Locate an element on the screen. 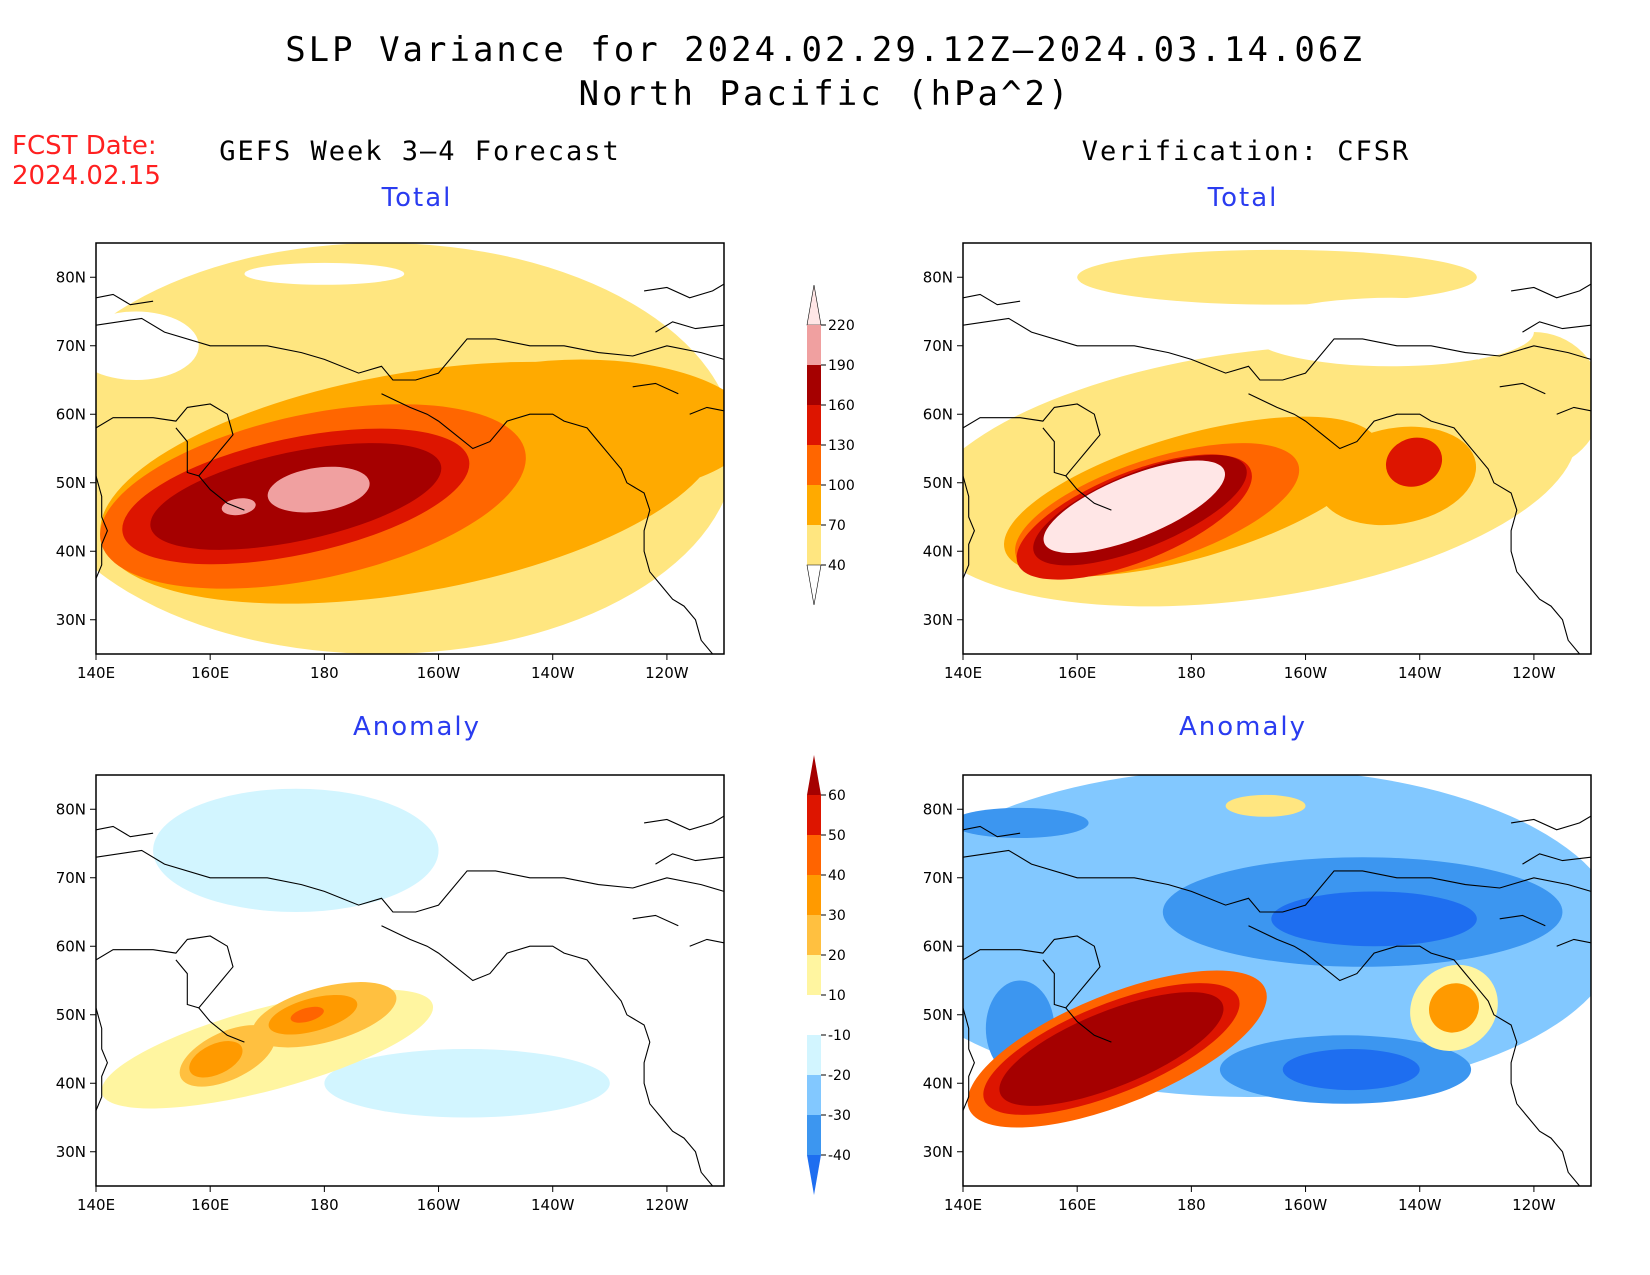 The width and height of the screenshot is (1650, 1275). colorbar-level-label: 220 is located at coordinates (841, 326).